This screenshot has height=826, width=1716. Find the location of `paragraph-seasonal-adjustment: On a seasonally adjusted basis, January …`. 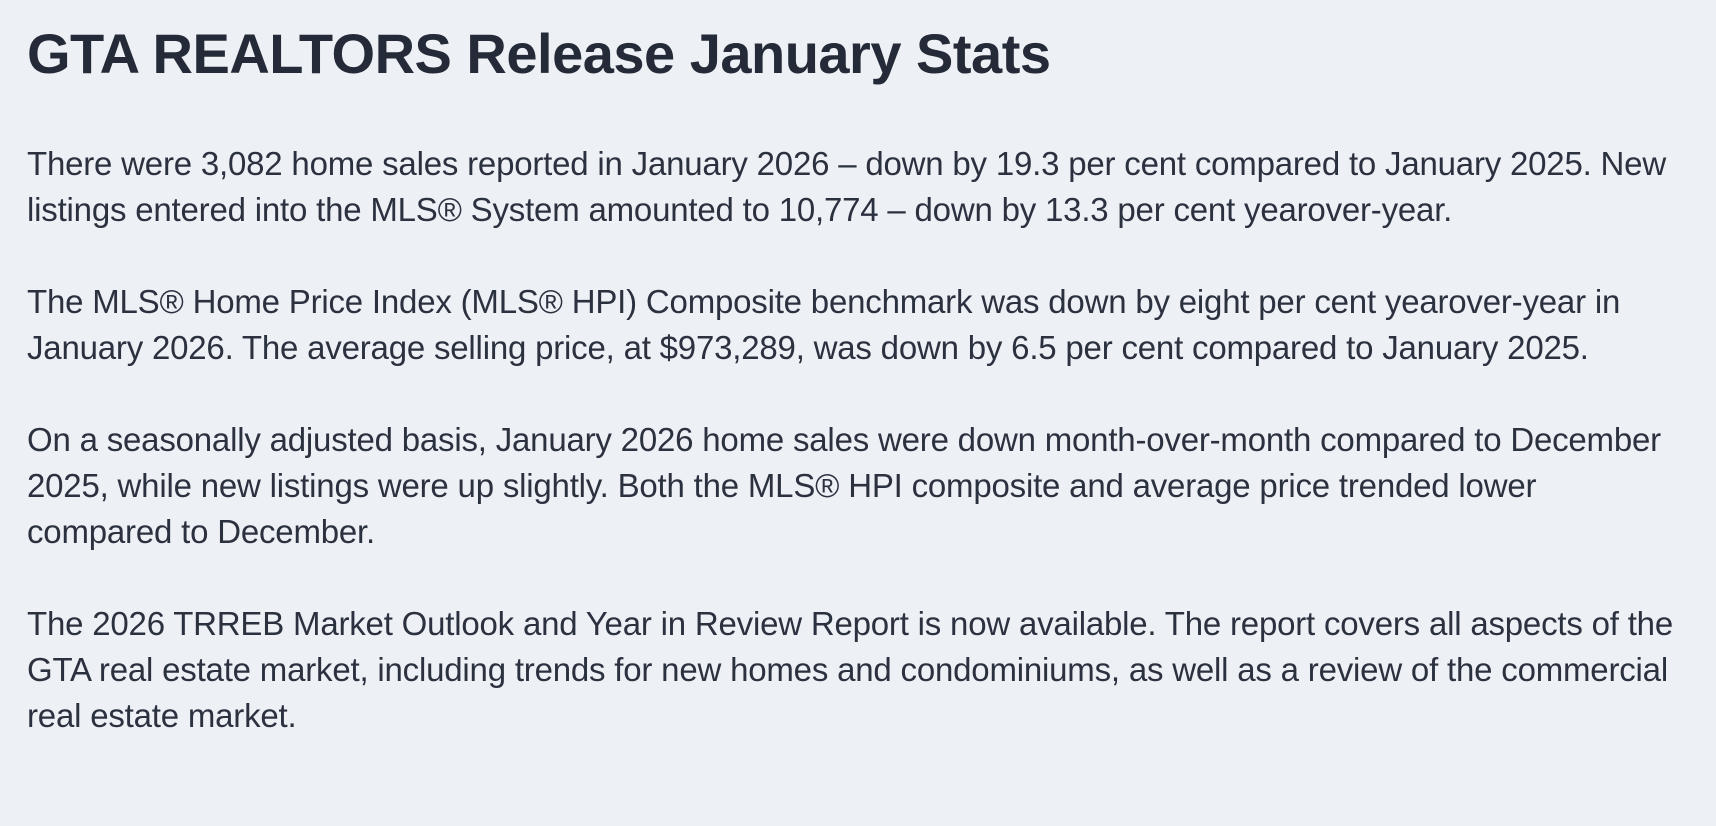

paragraph-seasonal-adjustment: On a seasonally adjusted basis, January … is located at coordinates (844, 485).